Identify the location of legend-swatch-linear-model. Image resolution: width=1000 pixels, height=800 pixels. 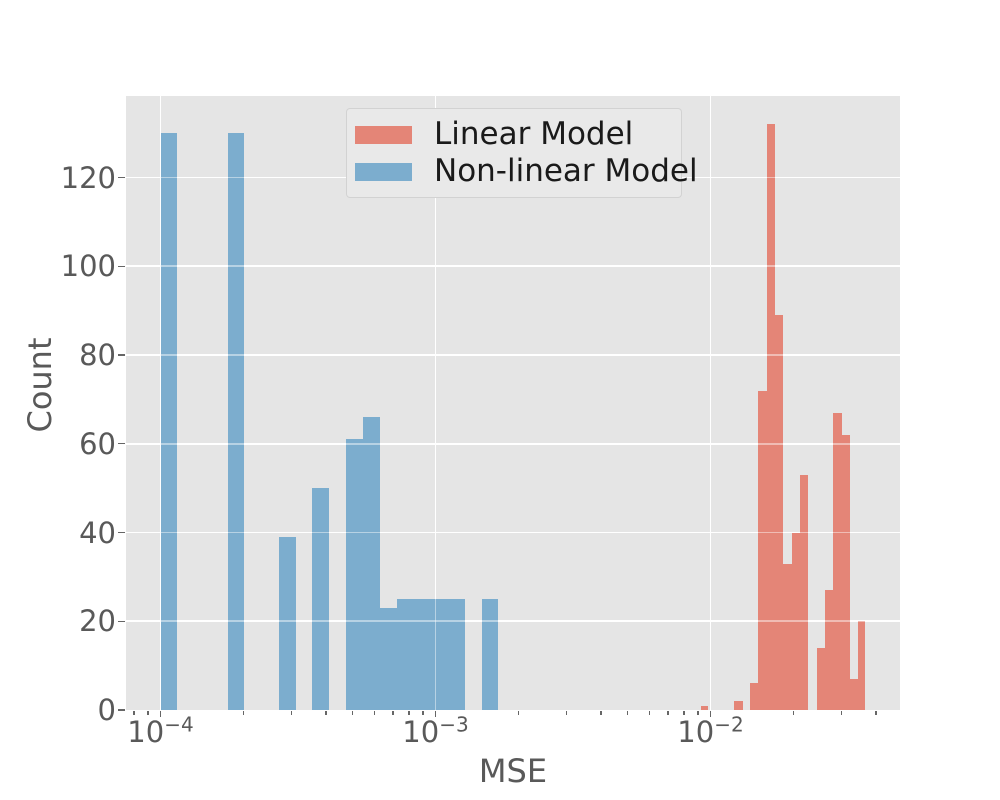
(383, 134).